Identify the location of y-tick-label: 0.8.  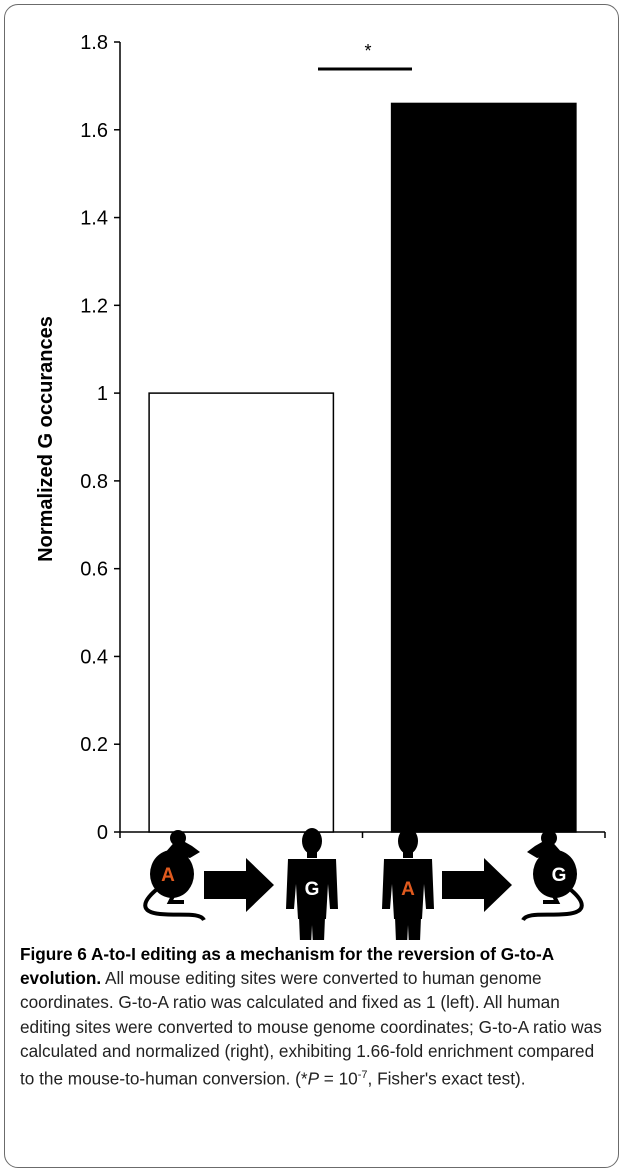
(94, 482).